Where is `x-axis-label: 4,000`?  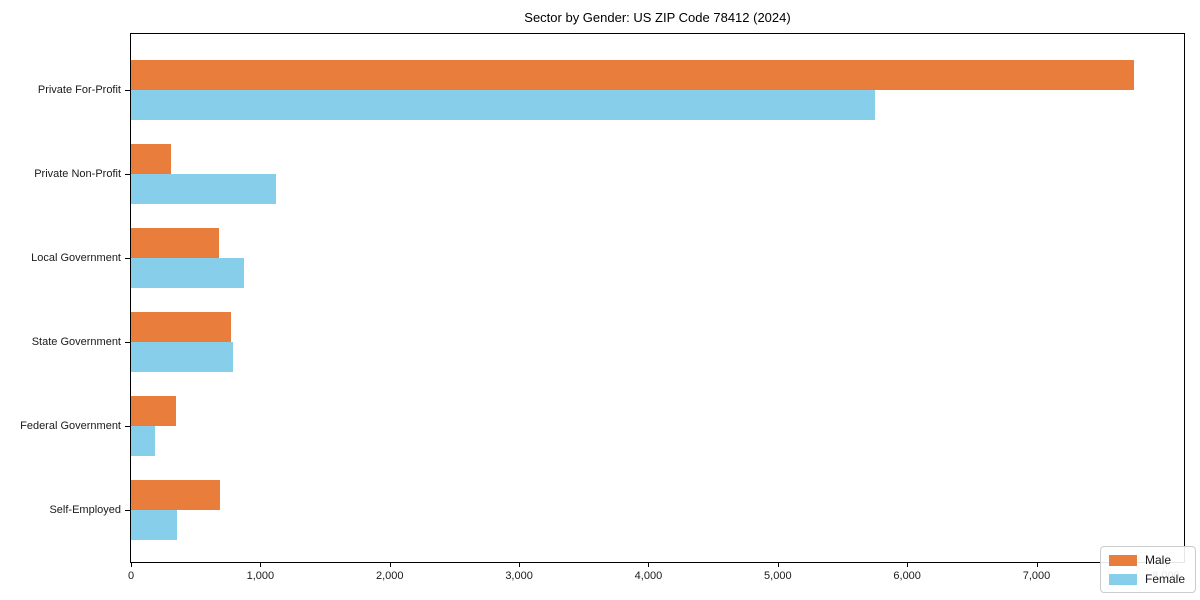
x-axis-label: 4,000 is located at coordinates (648, 576).